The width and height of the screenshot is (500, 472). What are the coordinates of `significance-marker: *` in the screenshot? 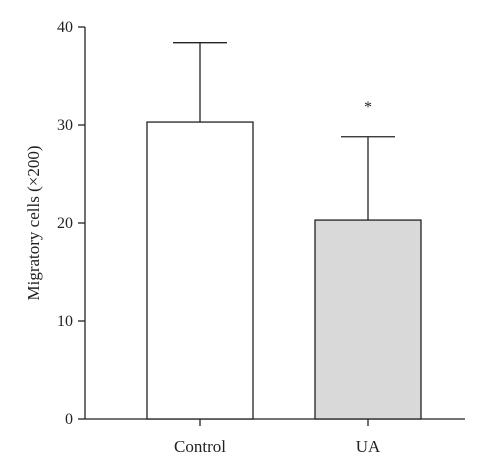 It's located at (368, 107).